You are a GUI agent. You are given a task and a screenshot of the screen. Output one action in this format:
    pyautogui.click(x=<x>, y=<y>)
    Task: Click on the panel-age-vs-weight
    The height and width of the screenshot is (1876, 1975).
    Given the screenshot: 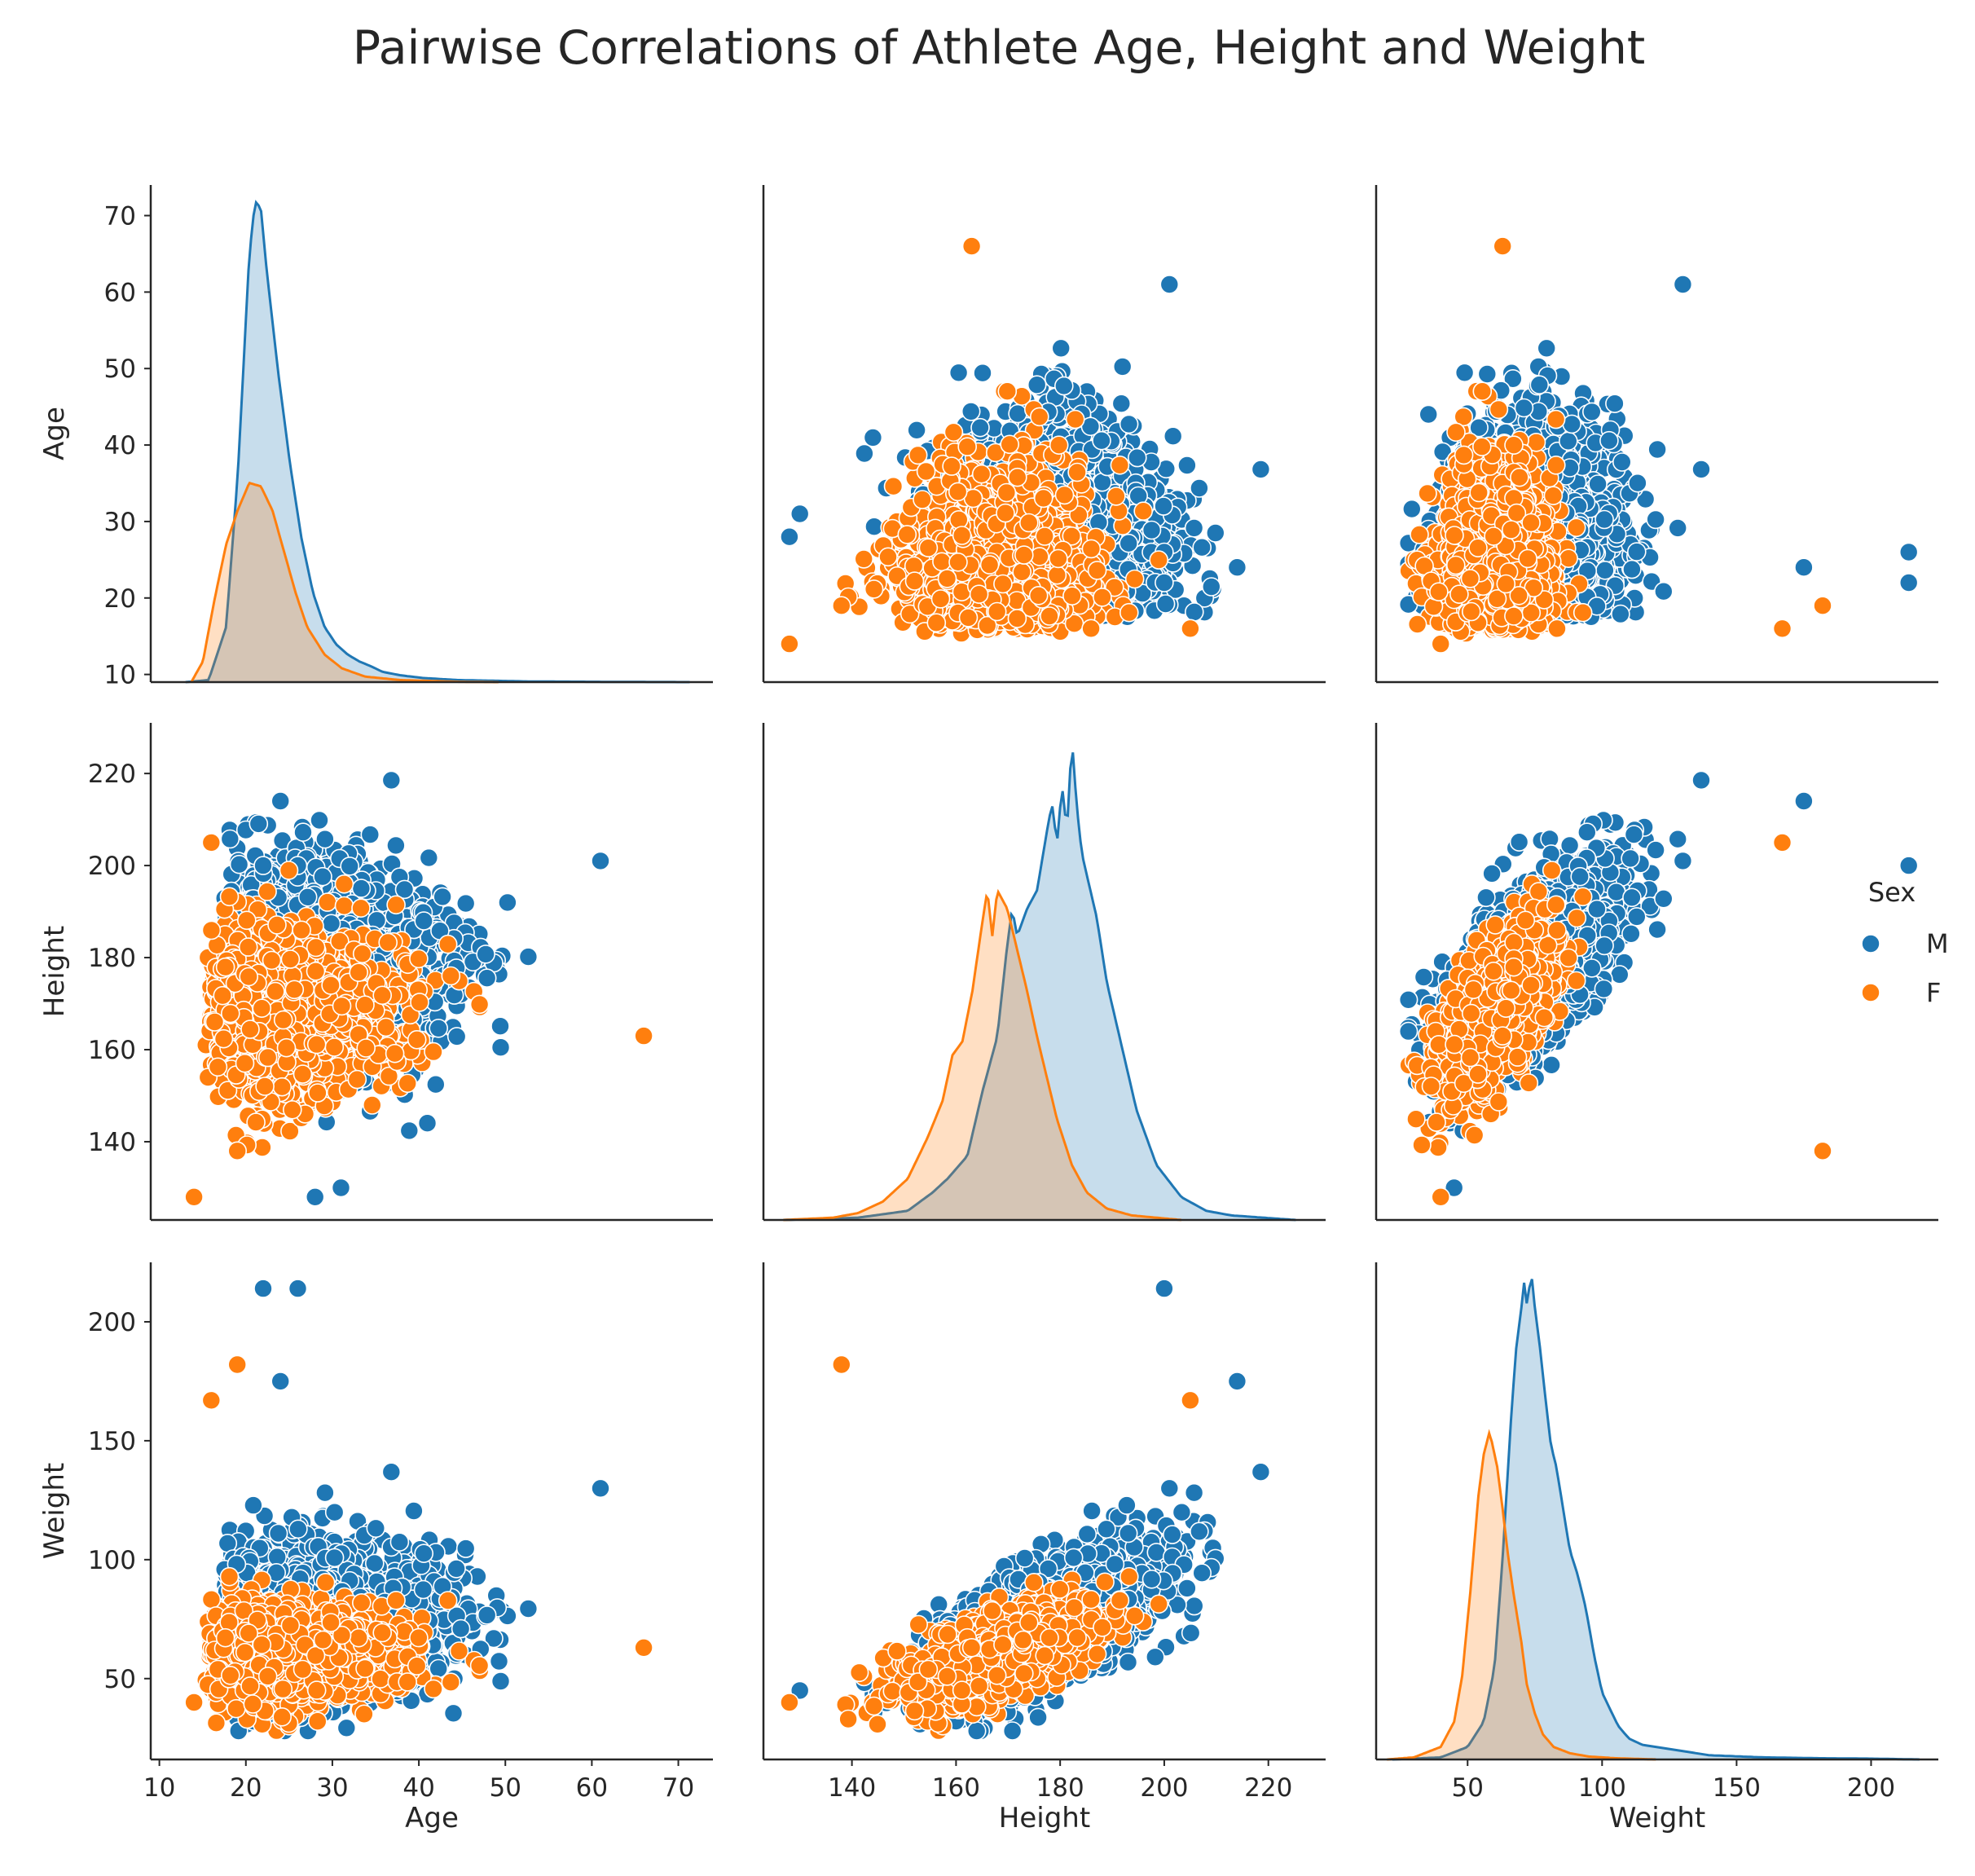 What is the action you would take?
    pyautogui.click(x=1656, y=434)
    